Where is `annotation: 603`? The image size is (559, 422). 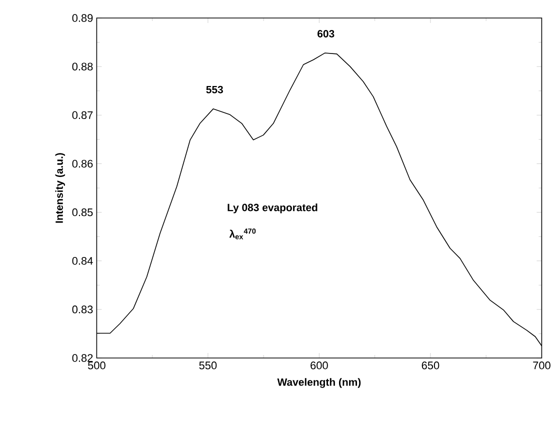
annotation: 603 is located at coordinates (326, 34).